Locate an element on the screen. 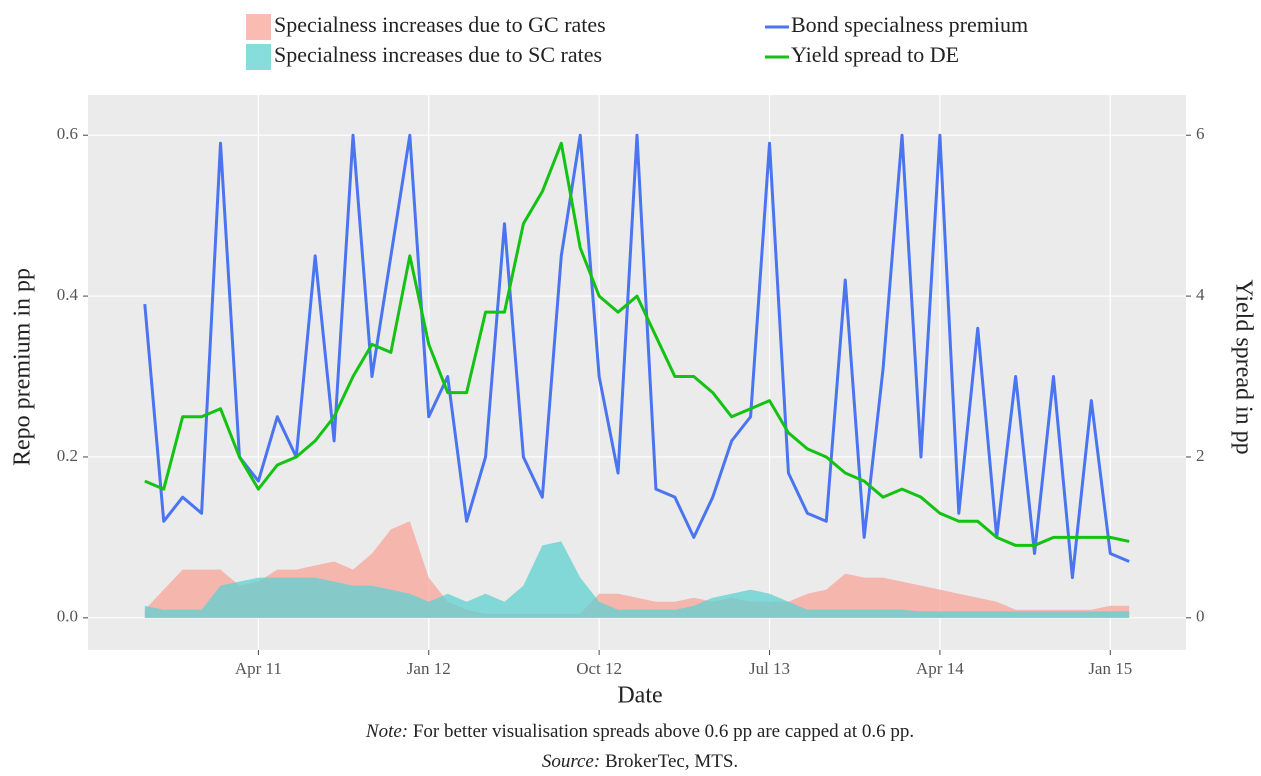 The width and height of the screenshot is (1261, 776). y2-axis-label: Yield spread in pp is located at coordinates (1243, 366).